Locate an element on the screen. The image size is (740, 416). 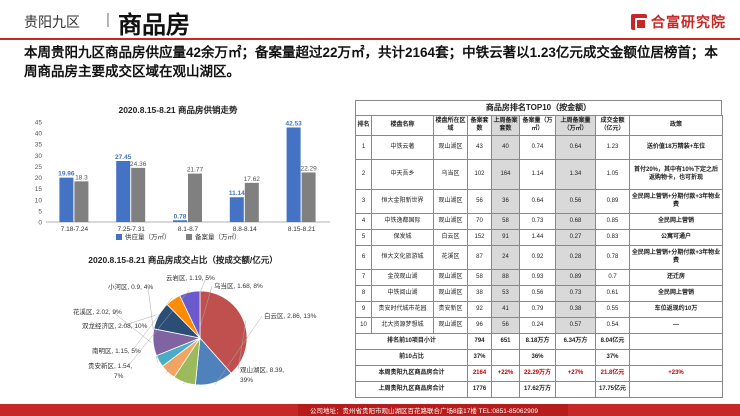
table-cell: 0.38 is located at coordinates (575, 309).